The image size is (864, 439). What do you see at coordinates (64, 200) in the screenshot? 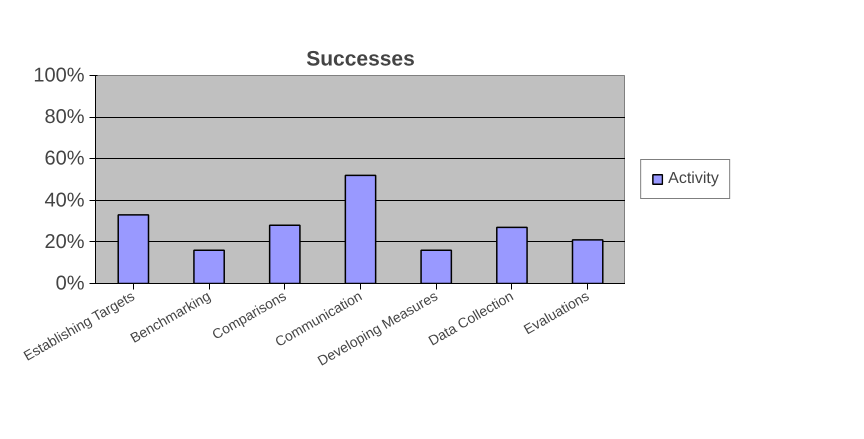
I see `y-tick-label: 40%` at bounding box center [64, 200].